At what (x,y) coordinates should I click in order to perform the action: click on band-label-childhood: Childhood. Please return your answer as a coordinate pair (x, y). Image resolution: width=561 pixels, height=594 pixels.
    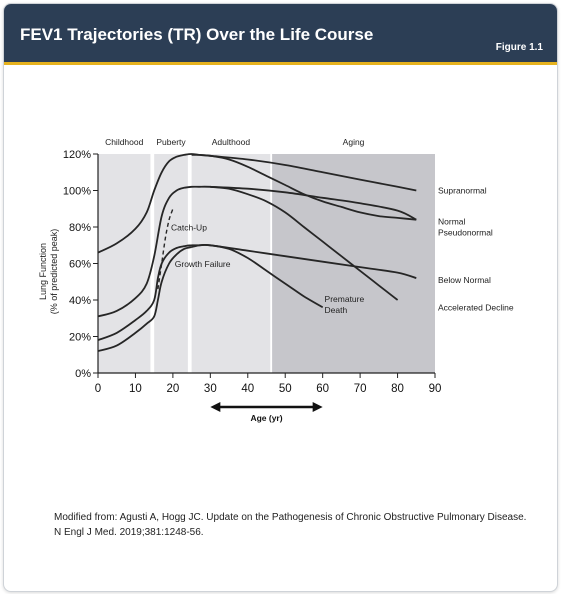
    Looking at the image, I should click on (124, 142).